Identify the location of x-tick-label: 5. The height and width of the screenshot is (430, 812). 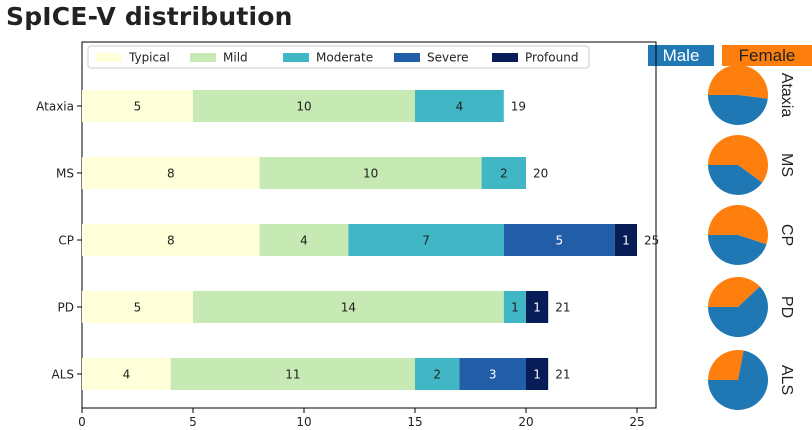
(193, 422).